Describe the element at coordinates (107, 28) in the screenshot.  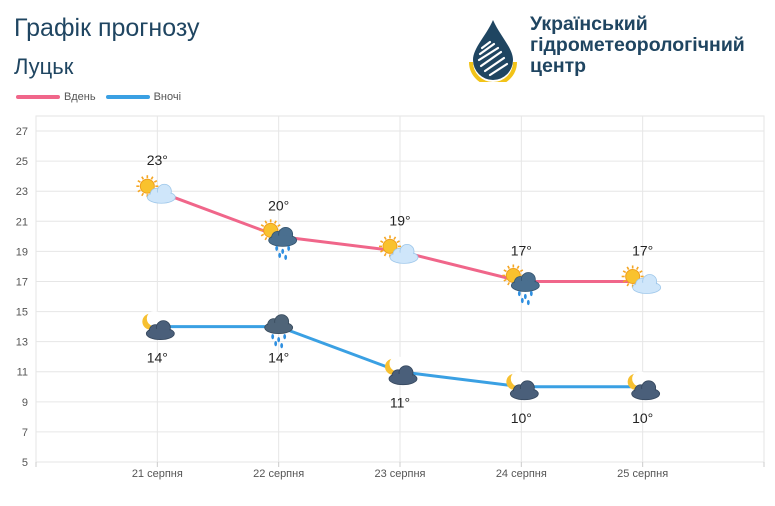
I see `chart-title: Графік прогнозу` at that location.